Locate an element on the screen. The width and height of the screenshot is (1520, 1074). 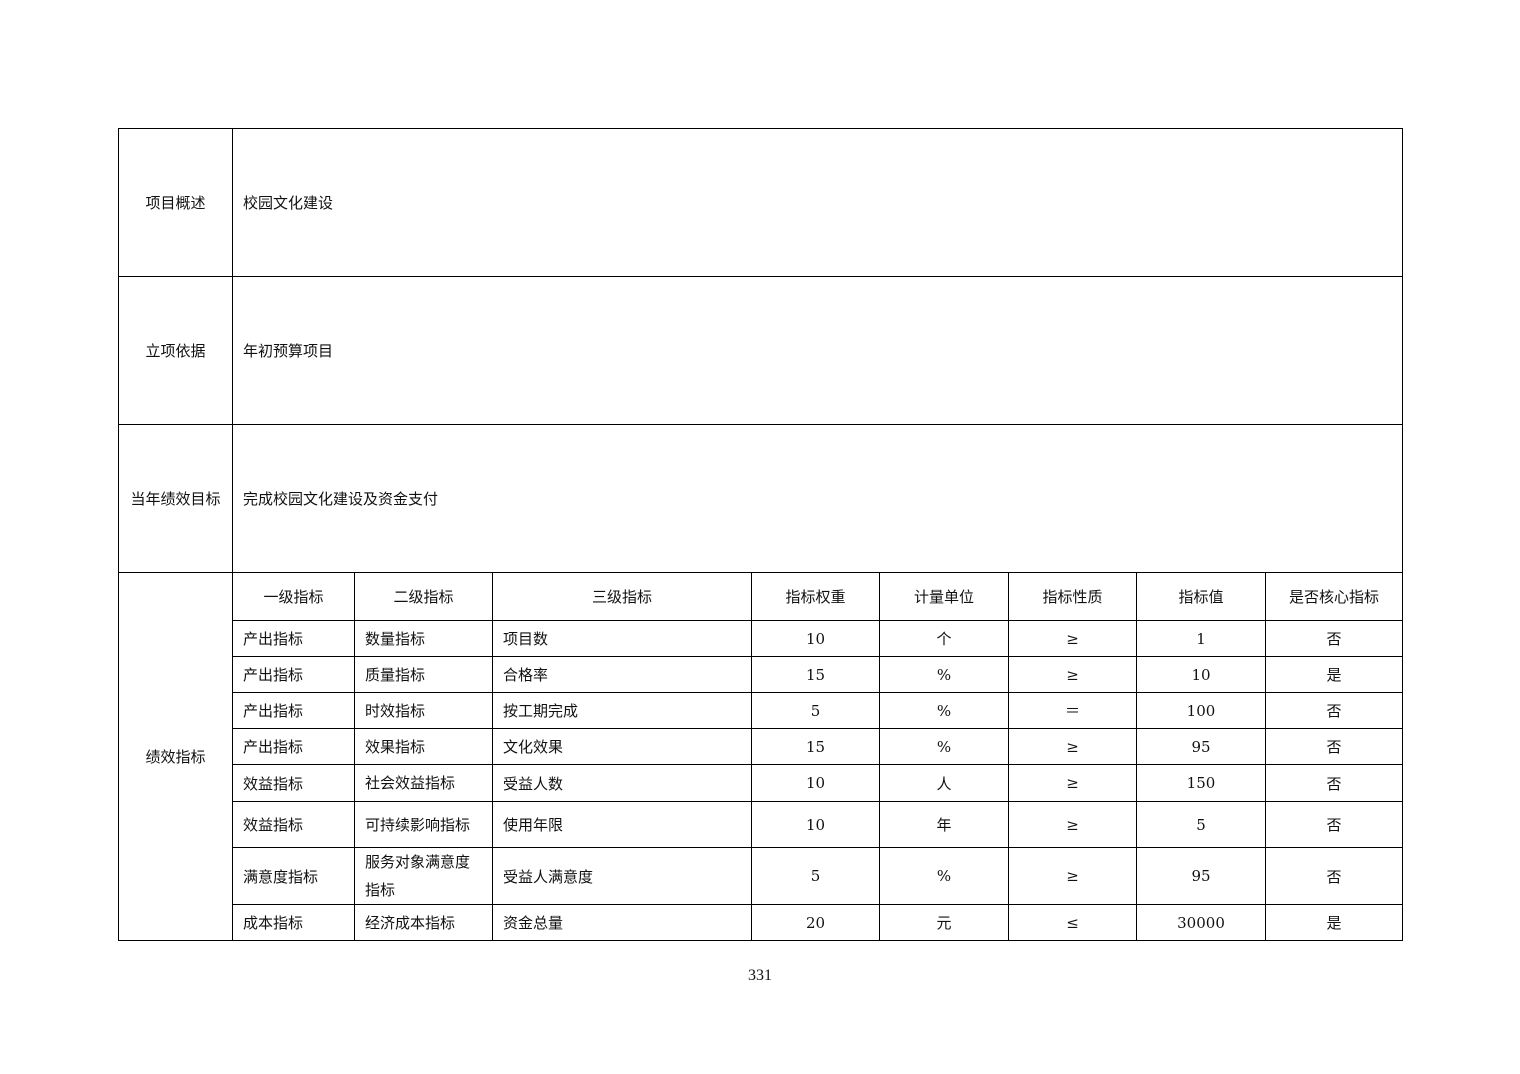
column-header: 计量单位 is located at coordinates (944, 596).